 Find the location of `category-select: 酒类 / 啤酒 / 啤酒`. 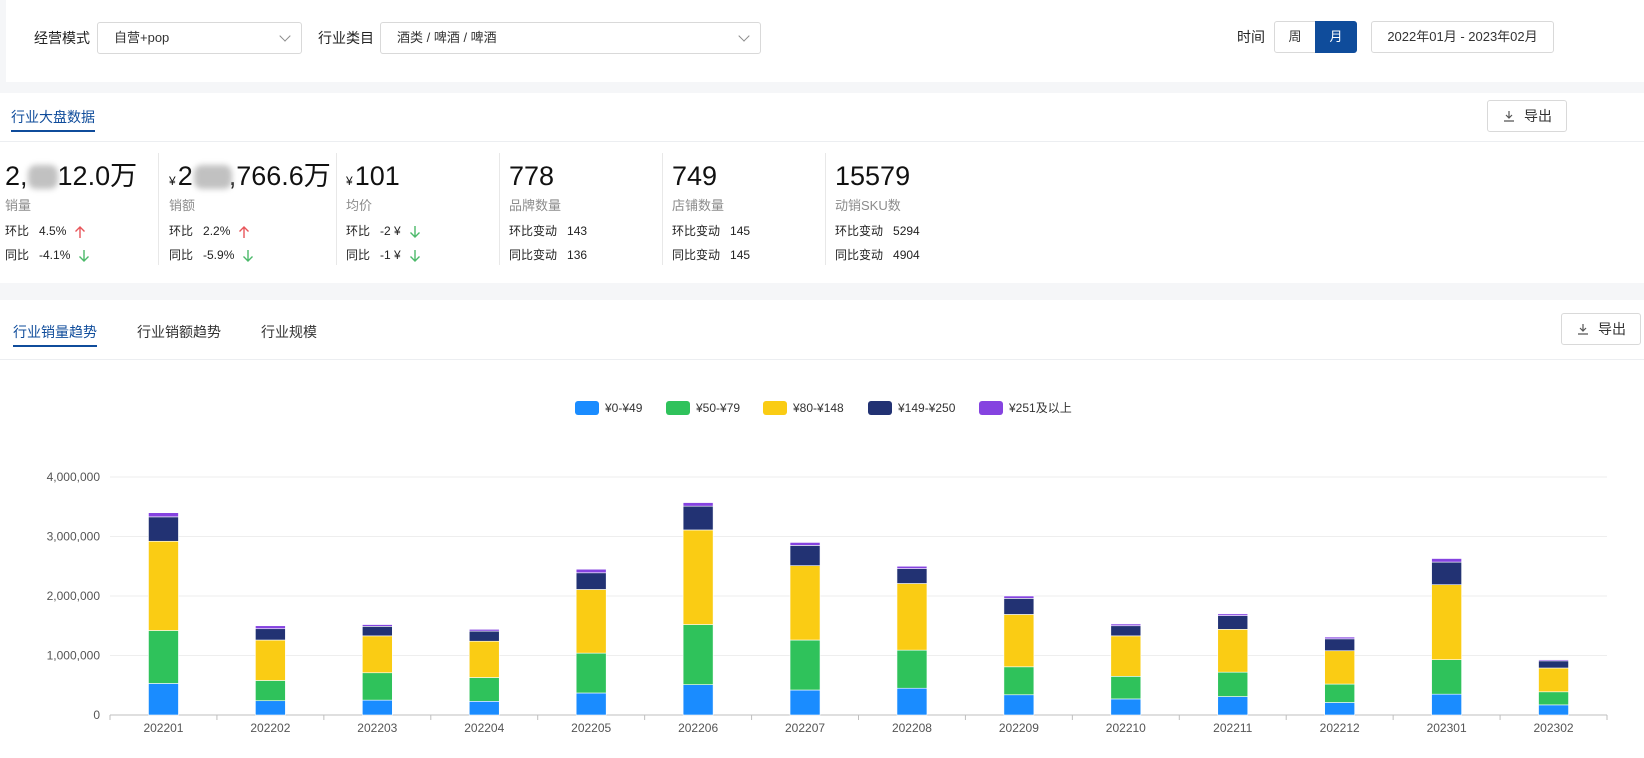

category-select: 酒类 / 啤酒 / 啤酒 is located at coordinates (570, 38).